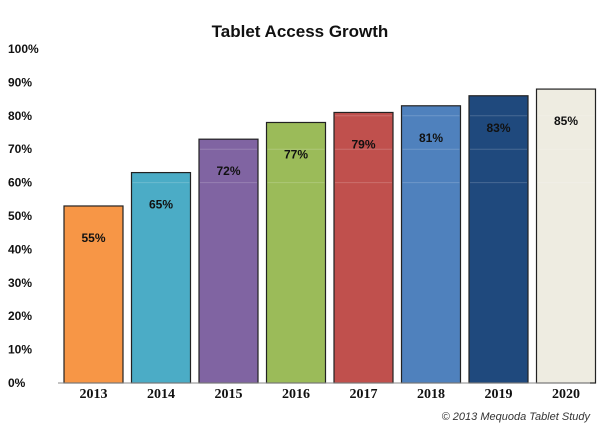 This screenshot has height=429, width=600. I want to click on x-tick-label-2014: 2014, so click(161, 394).